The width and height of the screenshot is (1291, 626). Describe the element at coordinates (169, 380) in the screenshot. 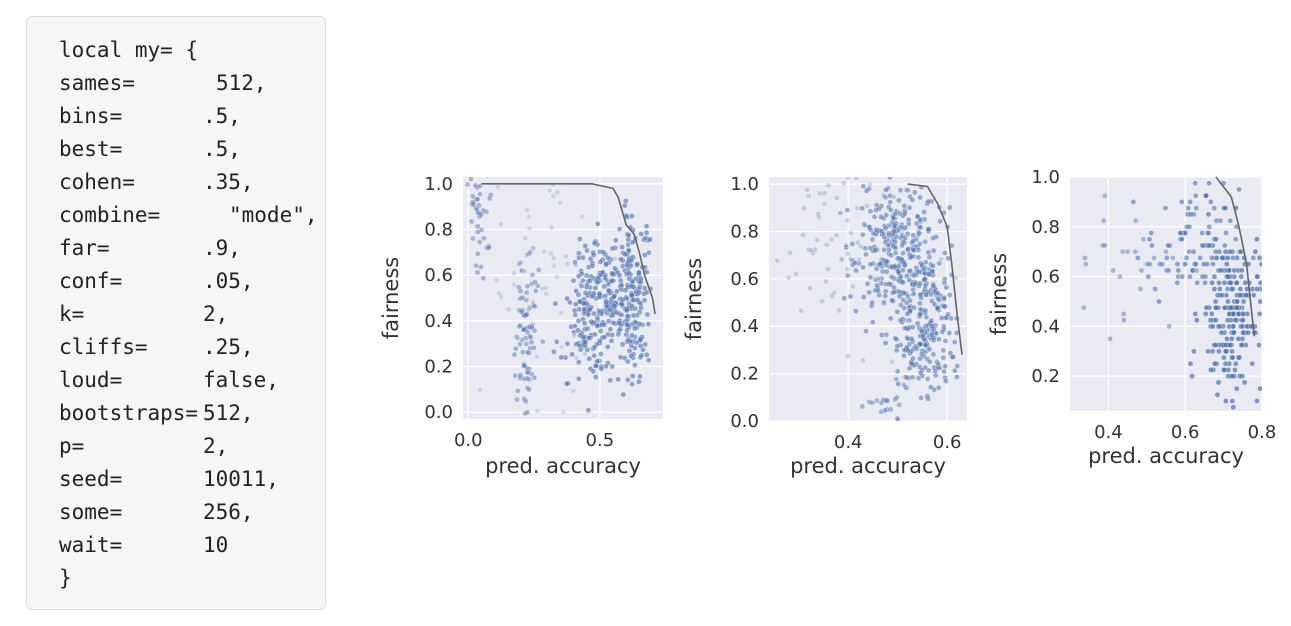

I see `code-line: loud= false,` at that location.